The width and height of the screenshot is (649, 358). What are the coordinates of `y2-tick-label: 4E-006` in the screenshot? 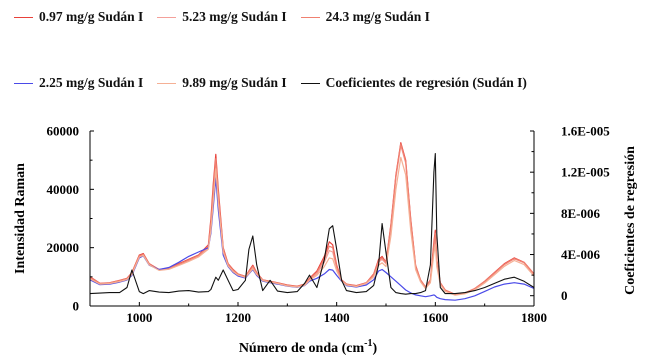 It's located at (581, 254).